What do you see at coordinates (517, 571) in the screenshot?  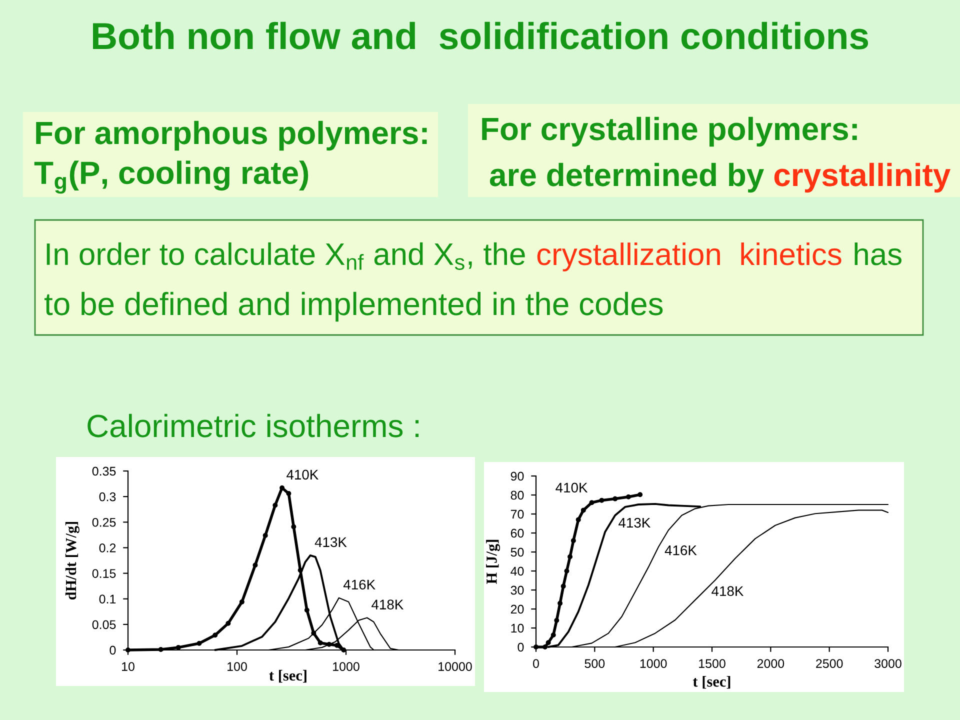 I see `y-tick-label: 40` at bounding box center [517, 571].